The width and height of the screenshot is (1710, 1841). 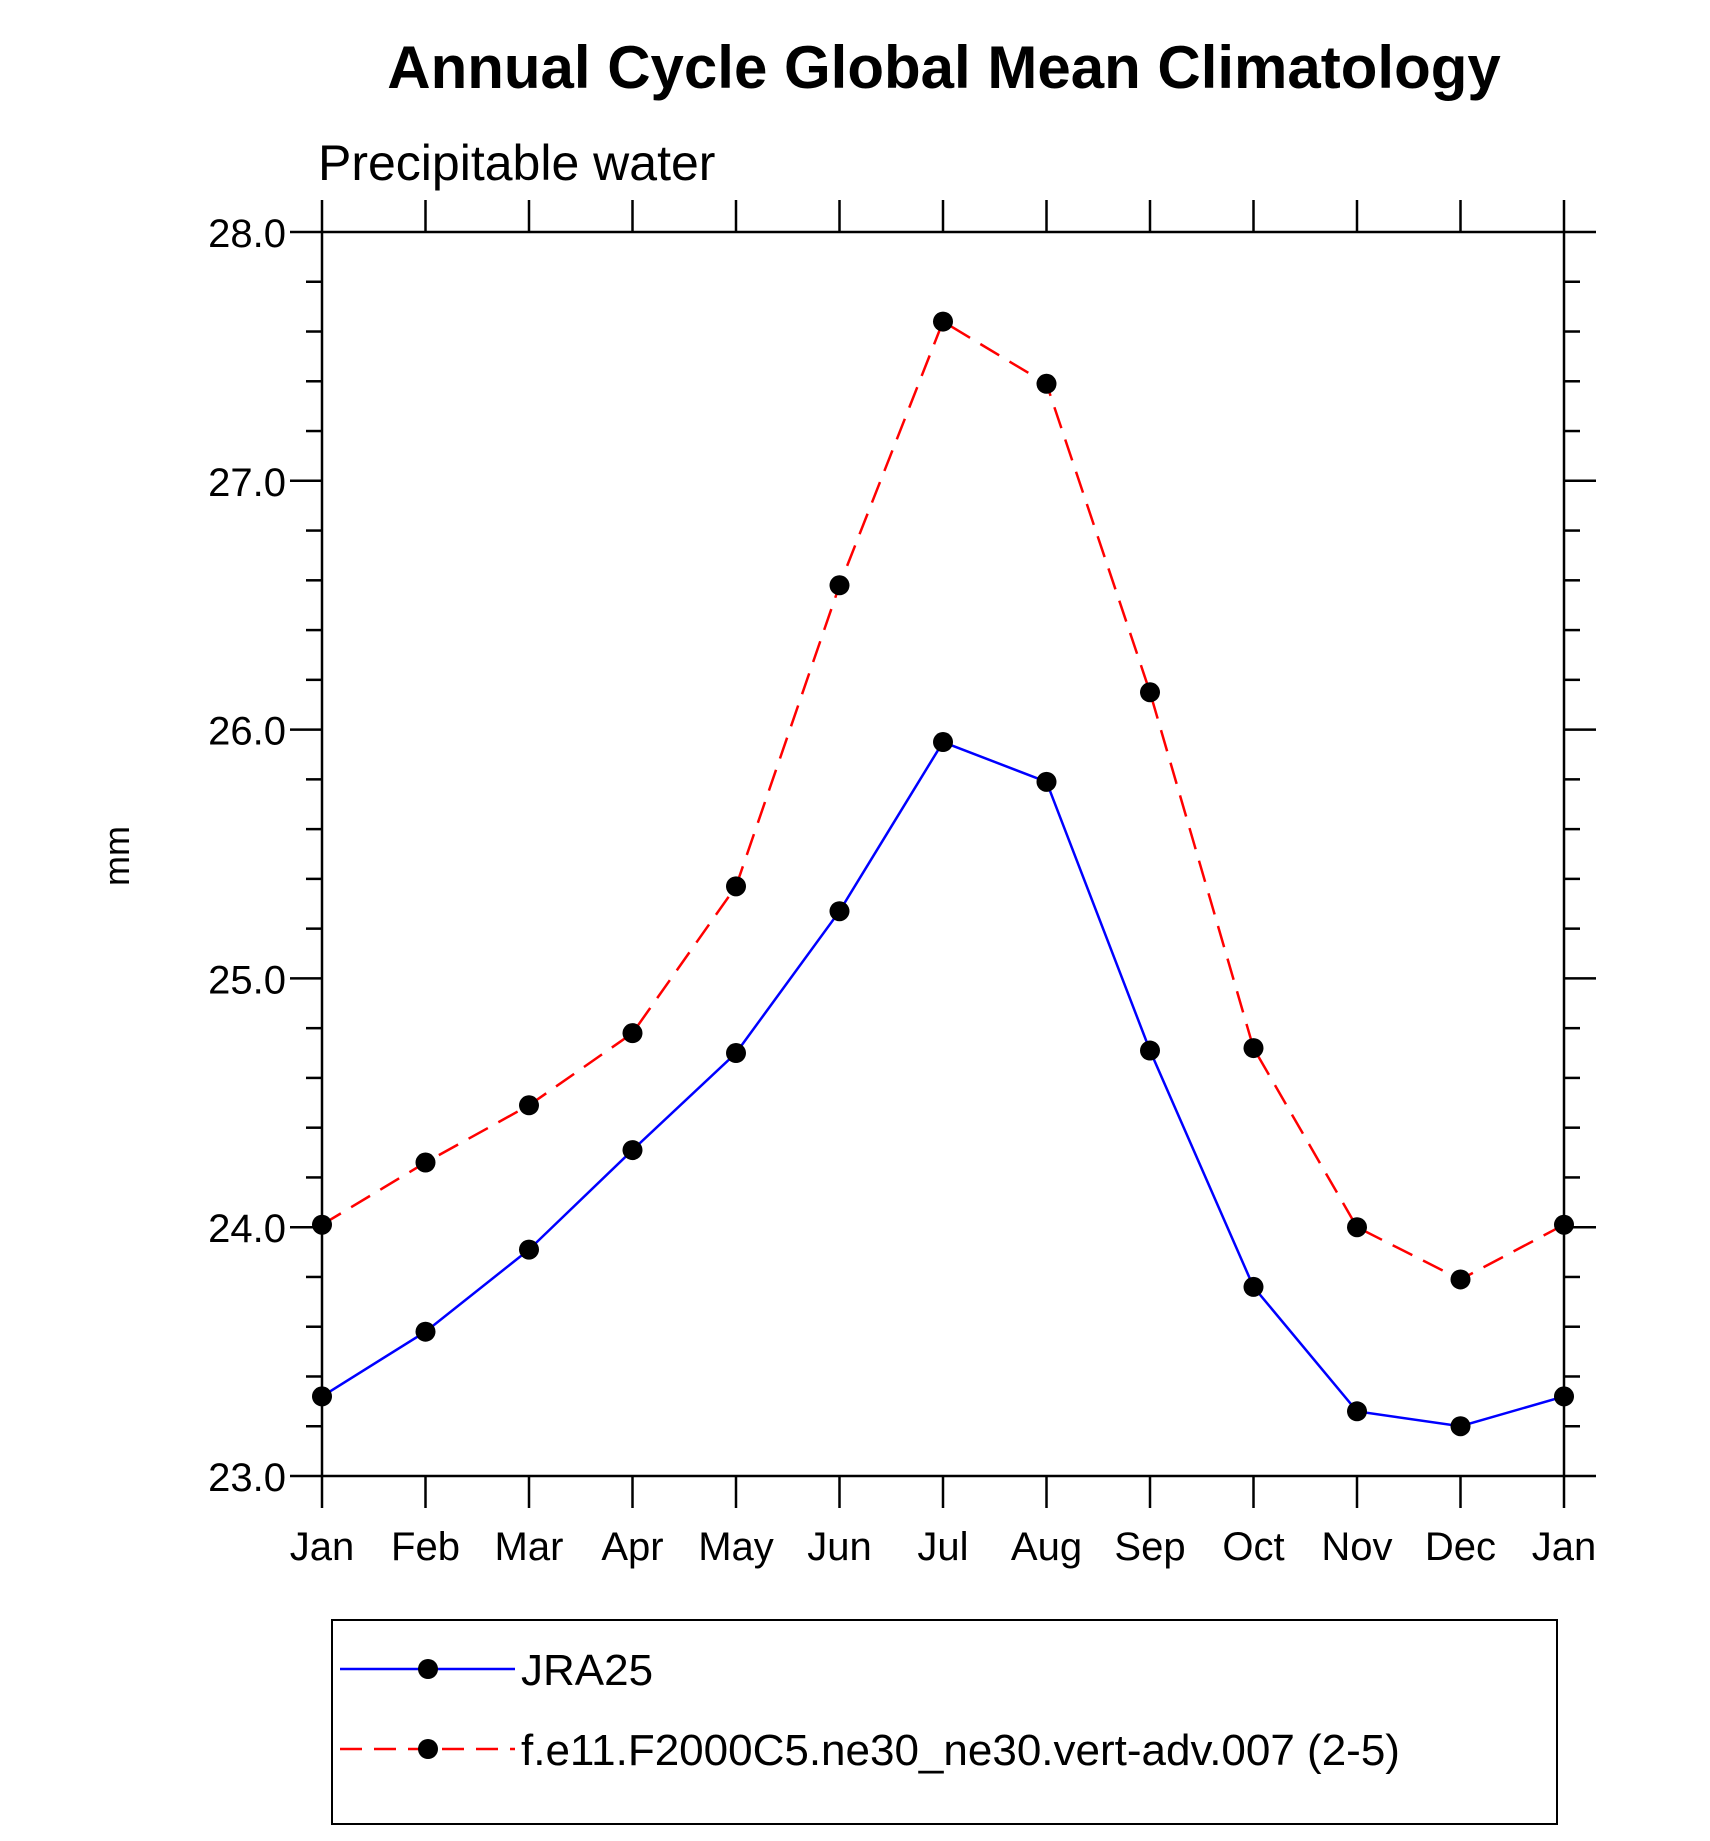 What do you see at coordinates (736, 1547) in the screenshot?
I see `x-tick-label: May` at bounding box center [736, 1547].